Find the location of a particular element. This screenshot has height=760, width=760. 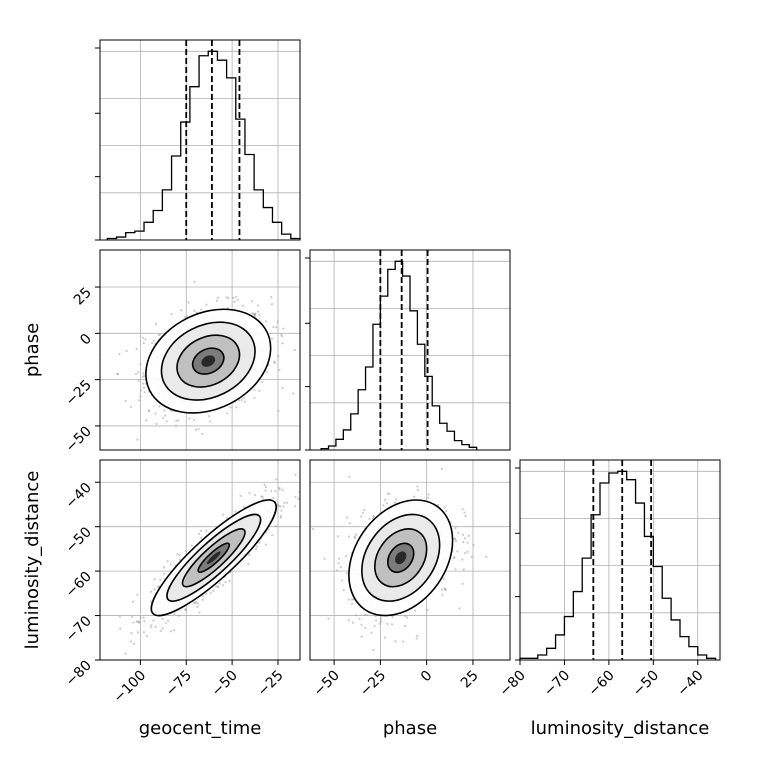

ytick-label-luminosity-distance: −50 is located at coordinates (79, 540).